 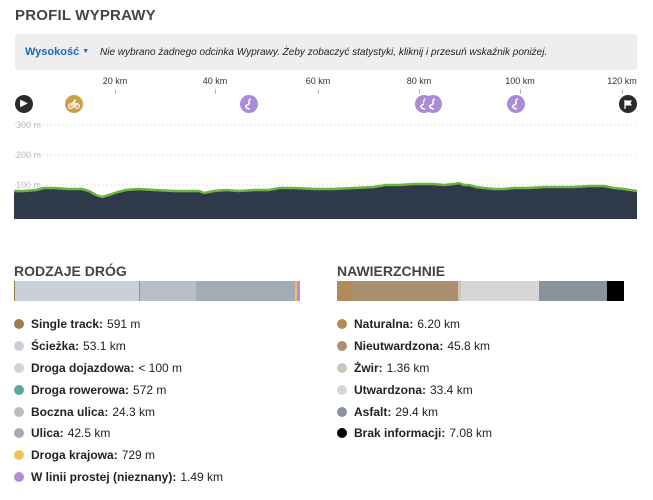 I want to click on altitude-label: 300 m, so click(x=29, y=125).